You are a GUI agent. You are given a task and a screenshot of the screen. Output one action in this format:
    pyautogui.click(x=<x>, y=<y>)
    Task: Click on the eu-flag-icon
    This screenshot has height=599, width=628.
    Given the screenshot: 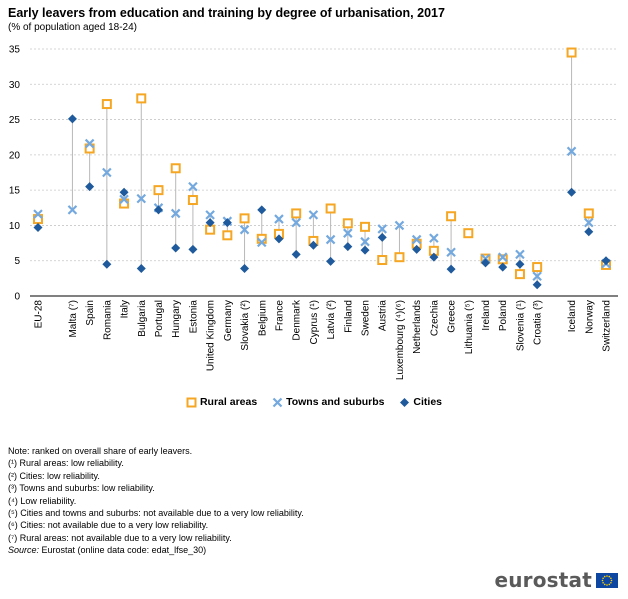 What is the action you would take?
    pyautogui.click(x=607, y=580)
    